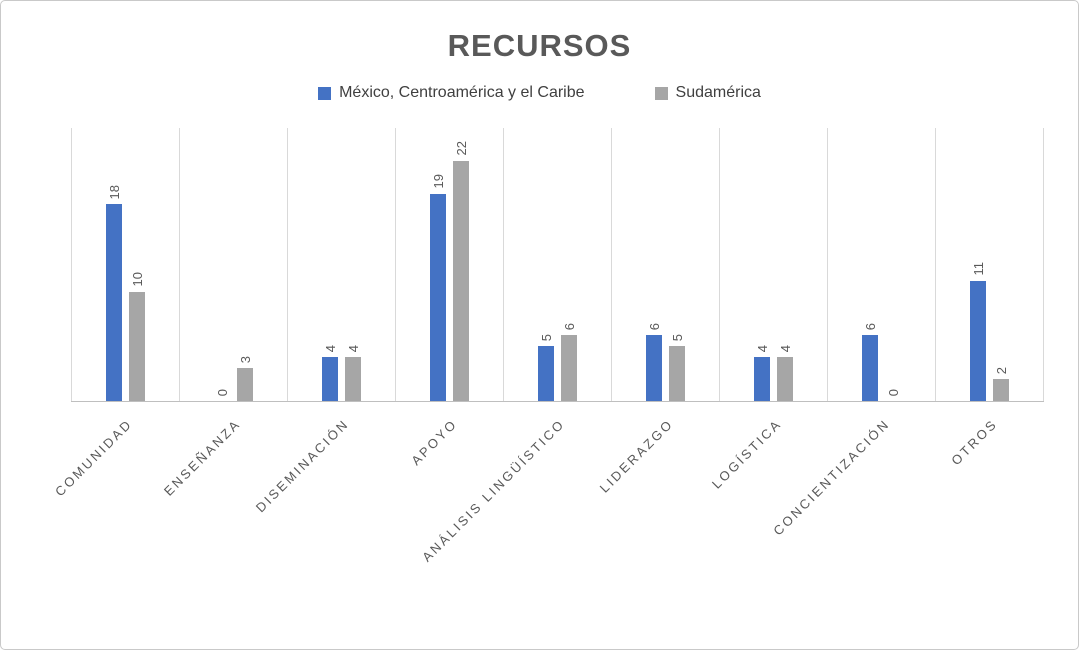 Image resolution: width=1079 pixels, height=650 pixels. Describe the element at coordinates (539, 45) in the screenshot. I see `chart-title: RECURSOS` at that location.